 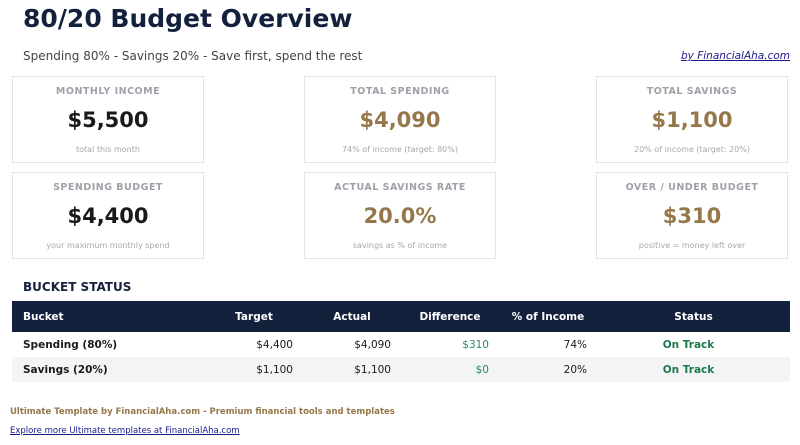 I want to click on section-title: BUCKET STATUS, so click(x=77, y=287).